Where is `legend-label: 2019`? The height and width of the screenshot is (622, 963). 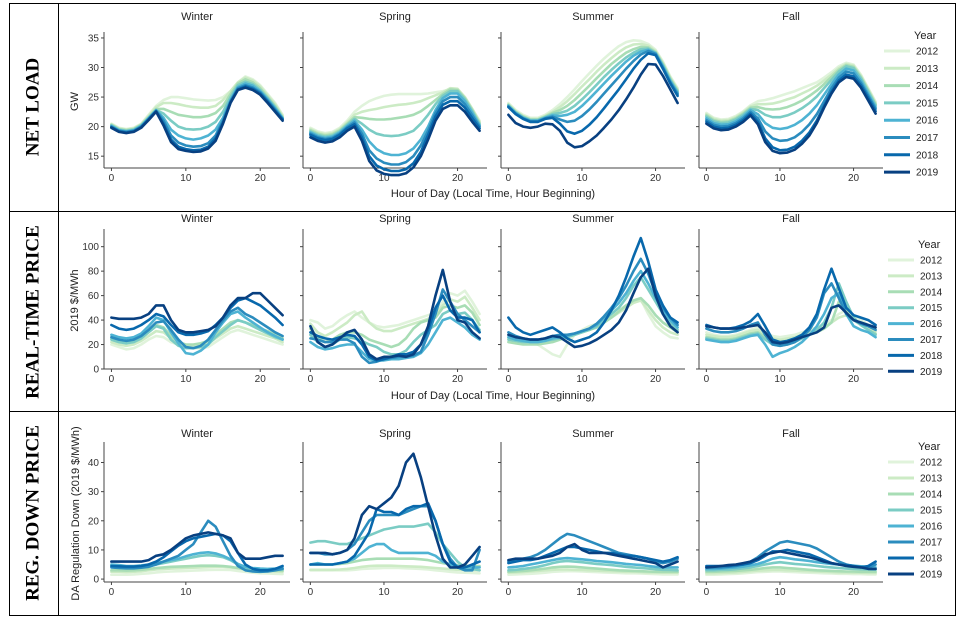
legend-label: 2019 is located at coordinates (931, 372).